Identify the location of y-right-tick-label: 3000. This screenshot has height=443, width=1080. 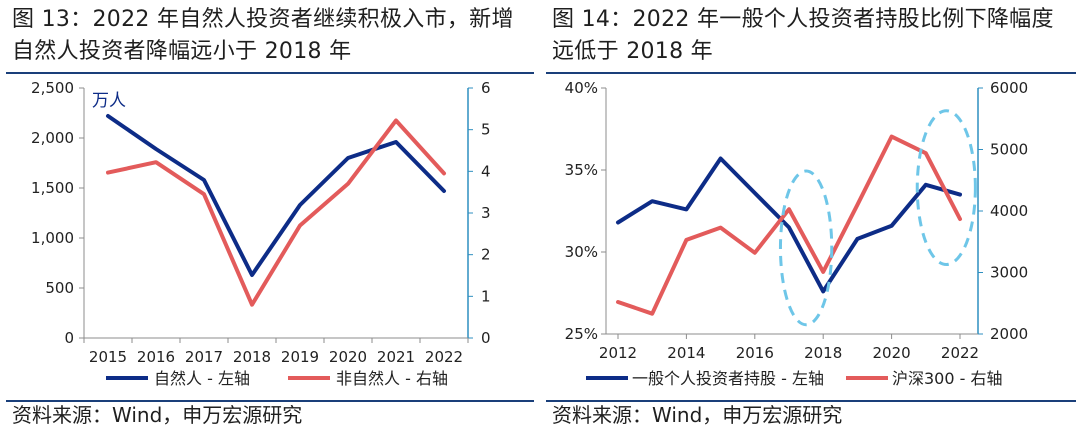
(1009, 273).